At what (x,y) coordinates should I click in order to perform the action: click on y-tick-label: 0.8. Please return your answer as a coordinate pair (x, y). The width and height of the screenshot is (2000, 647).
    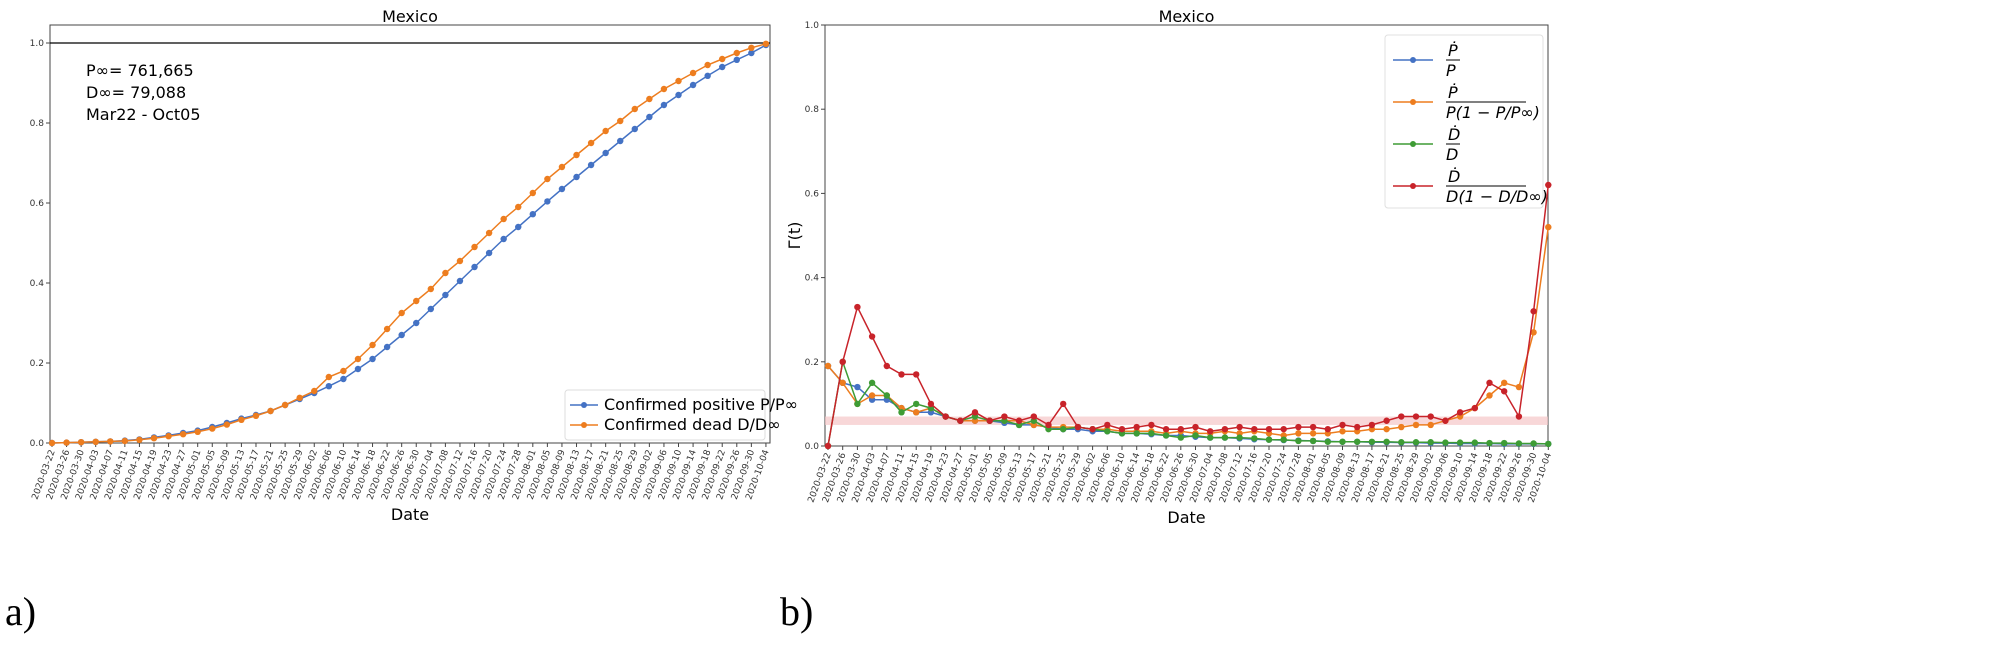
    Looking at the image, I should click on (37, 124).